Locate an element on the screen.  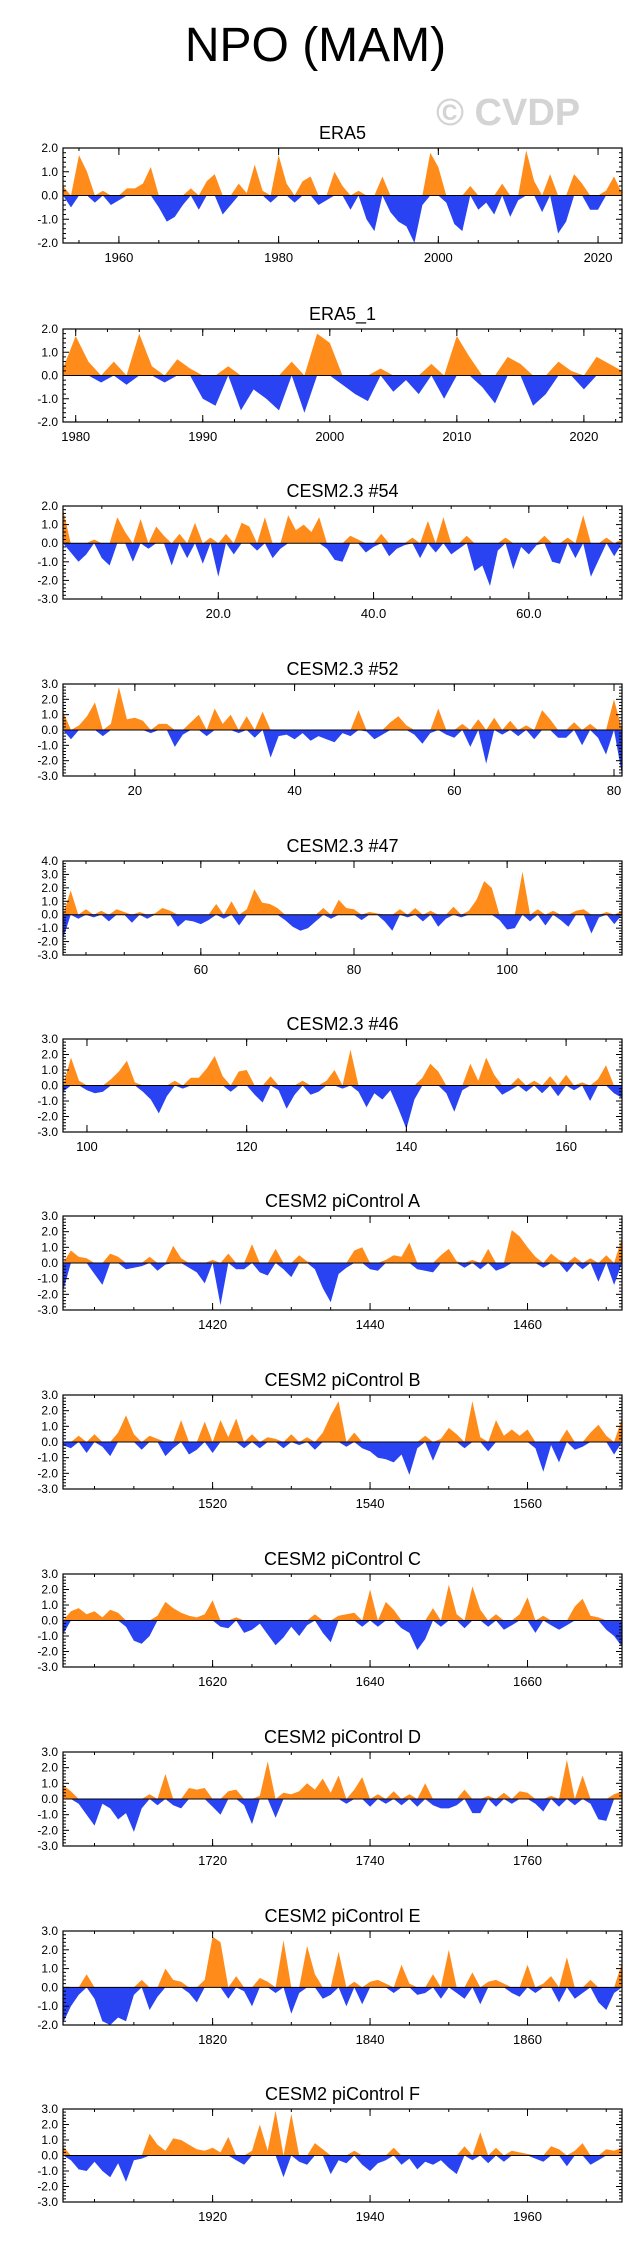
chart-title: CESM2 piControl F is located at coordinates (342, 2094).